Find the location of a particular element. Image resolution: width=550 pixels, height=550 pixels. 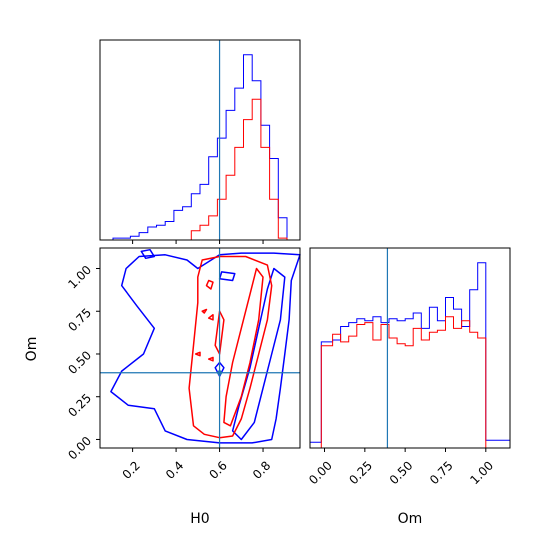

om-hist-series-red is located at coordinates (410, 382).